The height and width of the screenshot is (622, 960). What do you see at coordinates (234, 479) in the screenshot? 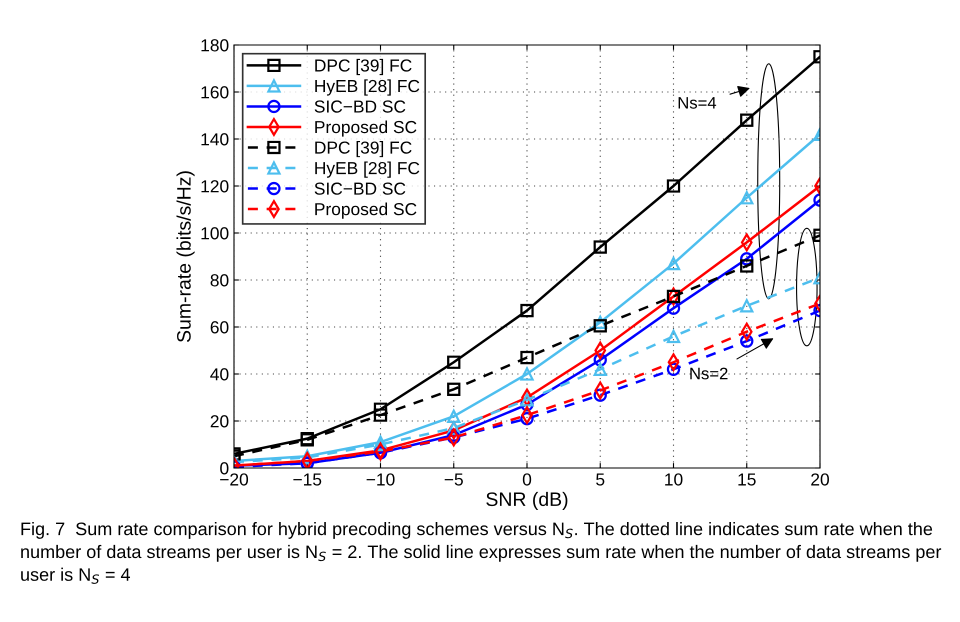
I see `x-tick-label: −20` at bounding box center [234, 479].